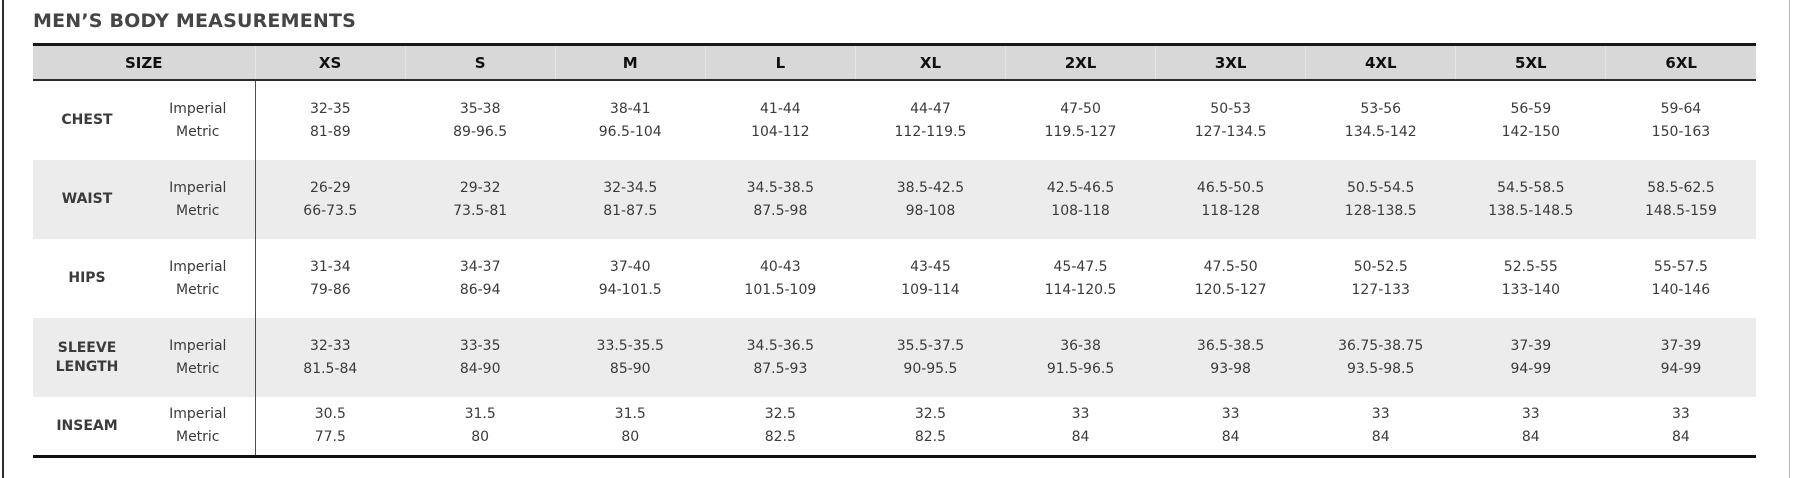 The width and height of the screenshot is (1796, 478). Describe the element at coordinates (1381, 120) in the screenshot. I see `measurement-cell: 53-56 134.5-142` at that location.